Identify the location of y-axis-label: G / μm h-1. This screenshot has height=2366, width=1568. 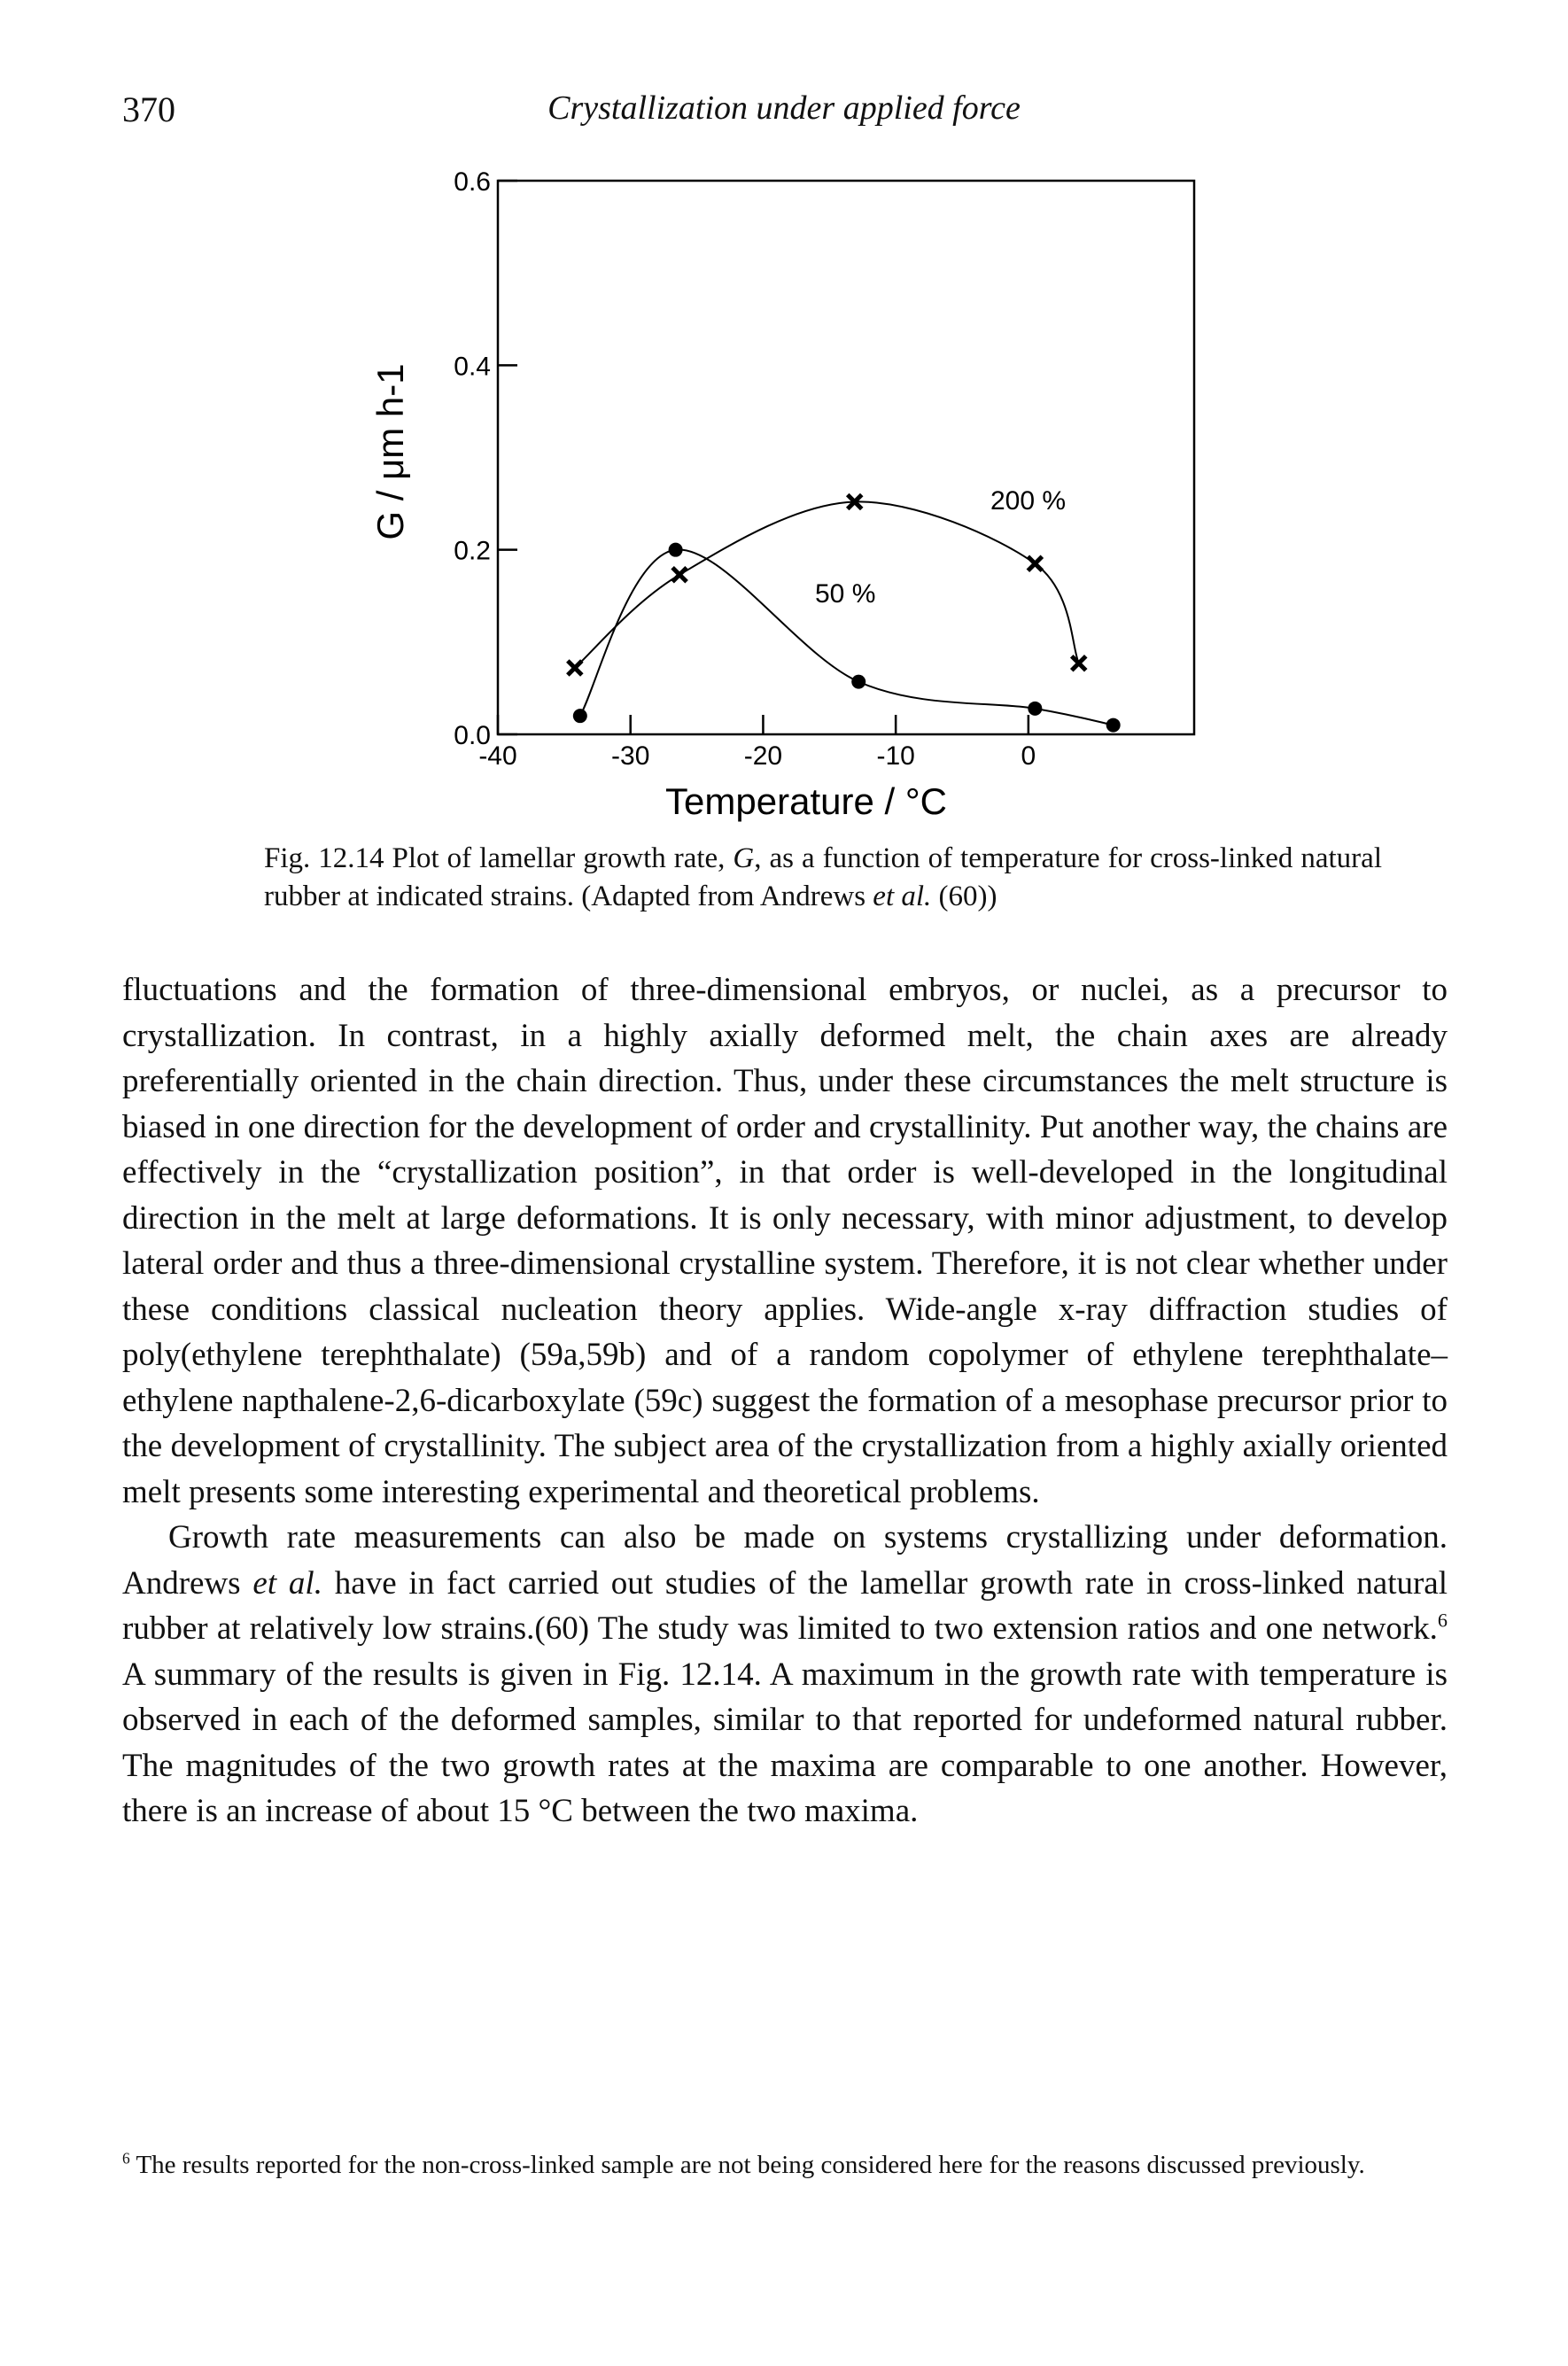
(390, 451).